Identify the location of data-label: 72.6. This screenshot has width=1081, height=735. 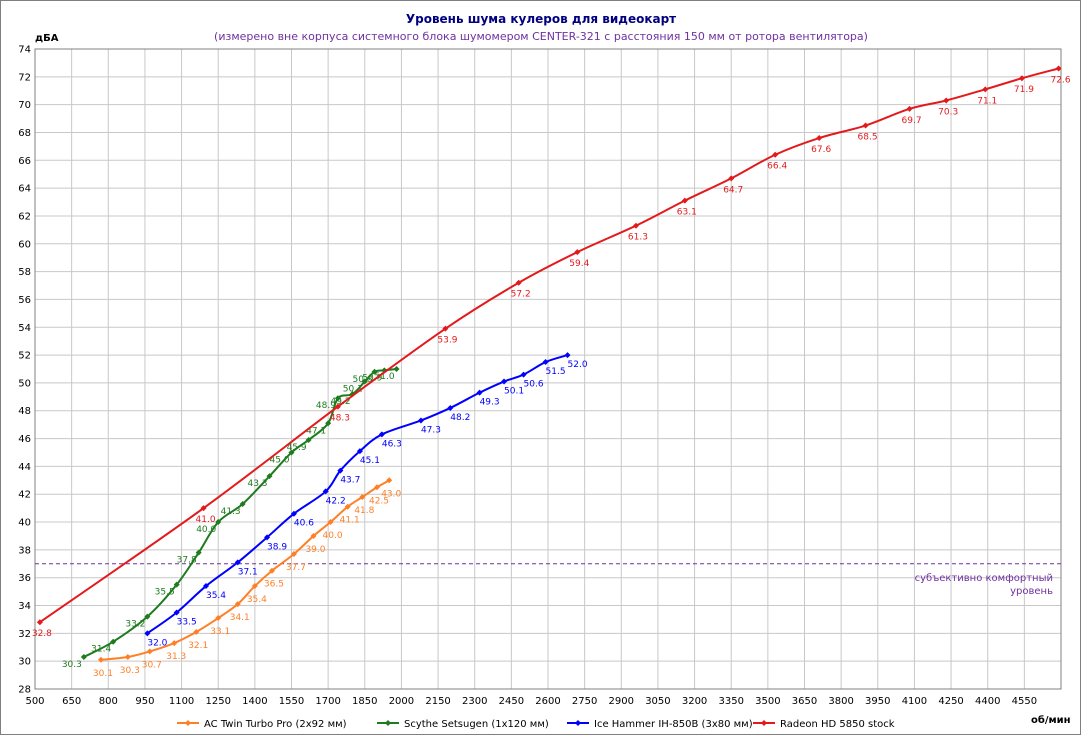
(1061, 80).